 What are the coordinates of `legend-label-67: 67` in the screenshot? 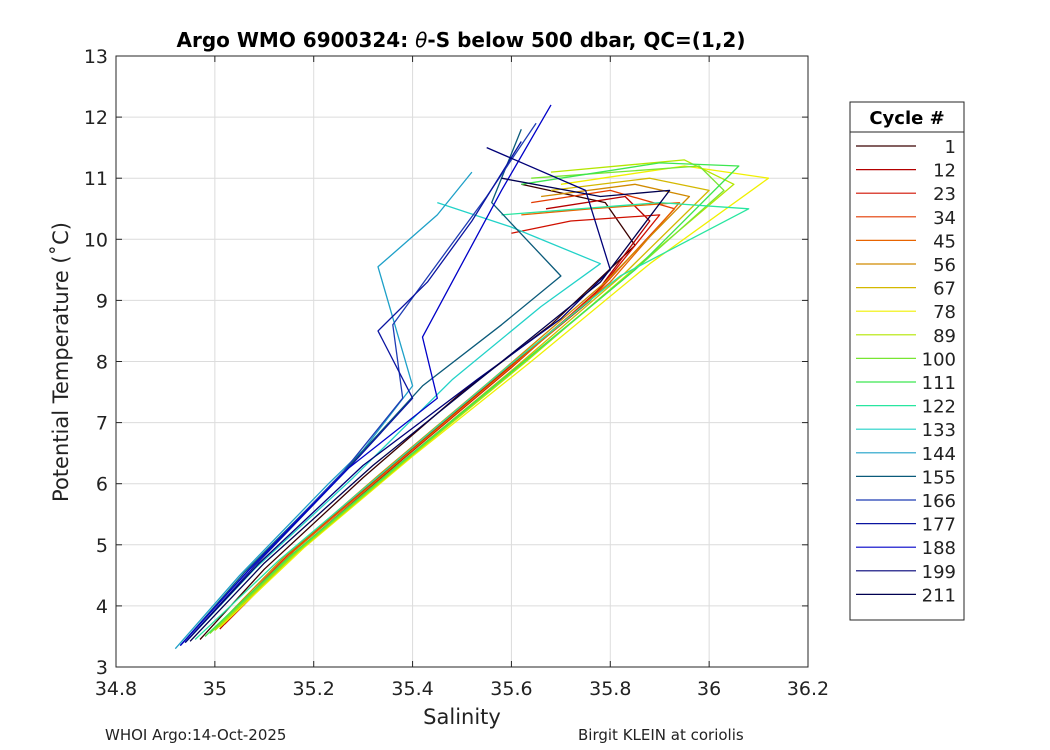 It's located at (944, 289).